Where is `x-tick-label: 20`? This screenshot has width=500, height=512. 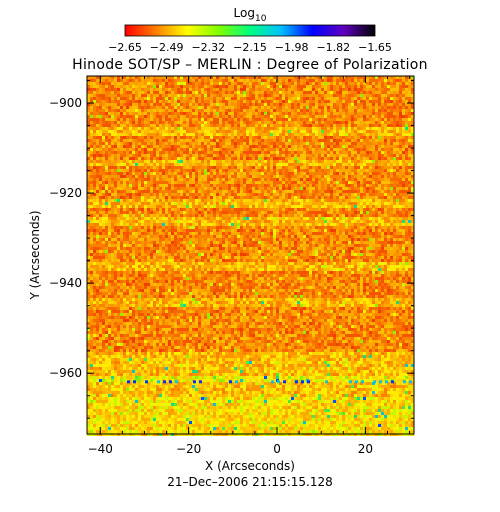 x-tick-label: 20 is located at coordinates (365, 449).